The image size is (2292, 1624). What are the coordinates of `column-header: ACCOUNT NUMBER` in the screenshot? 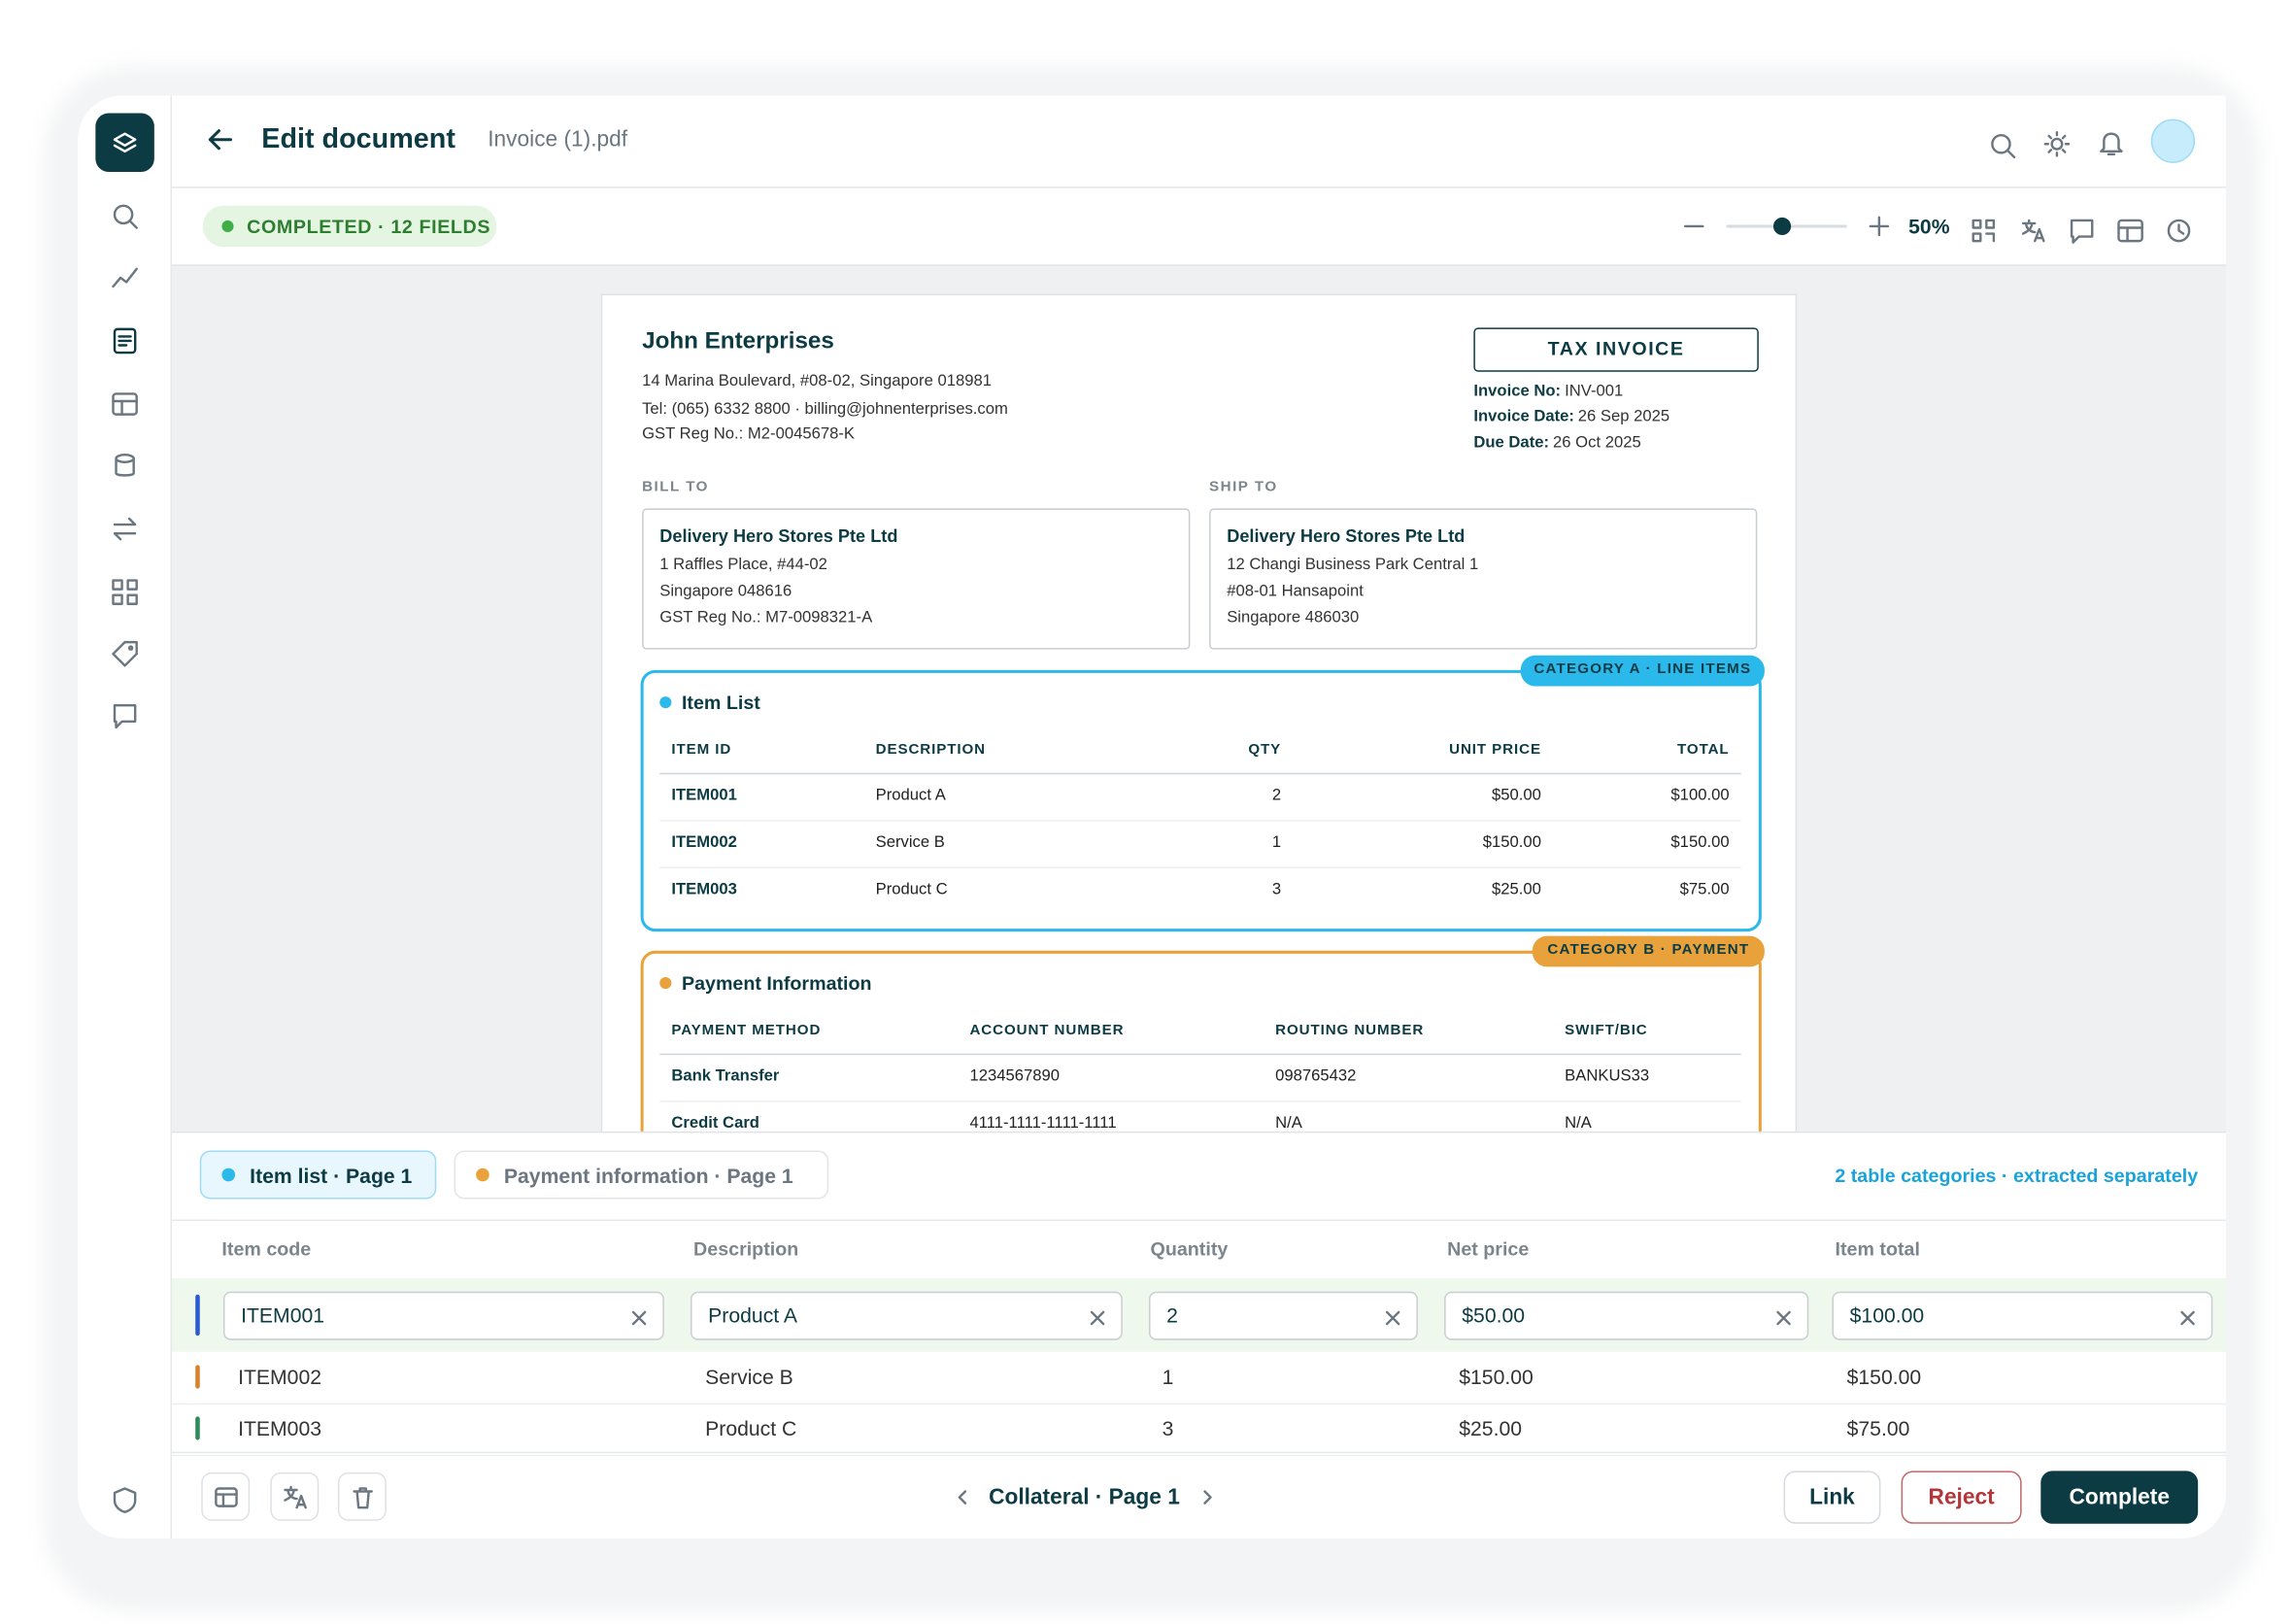 It's located at (1047, 1030).